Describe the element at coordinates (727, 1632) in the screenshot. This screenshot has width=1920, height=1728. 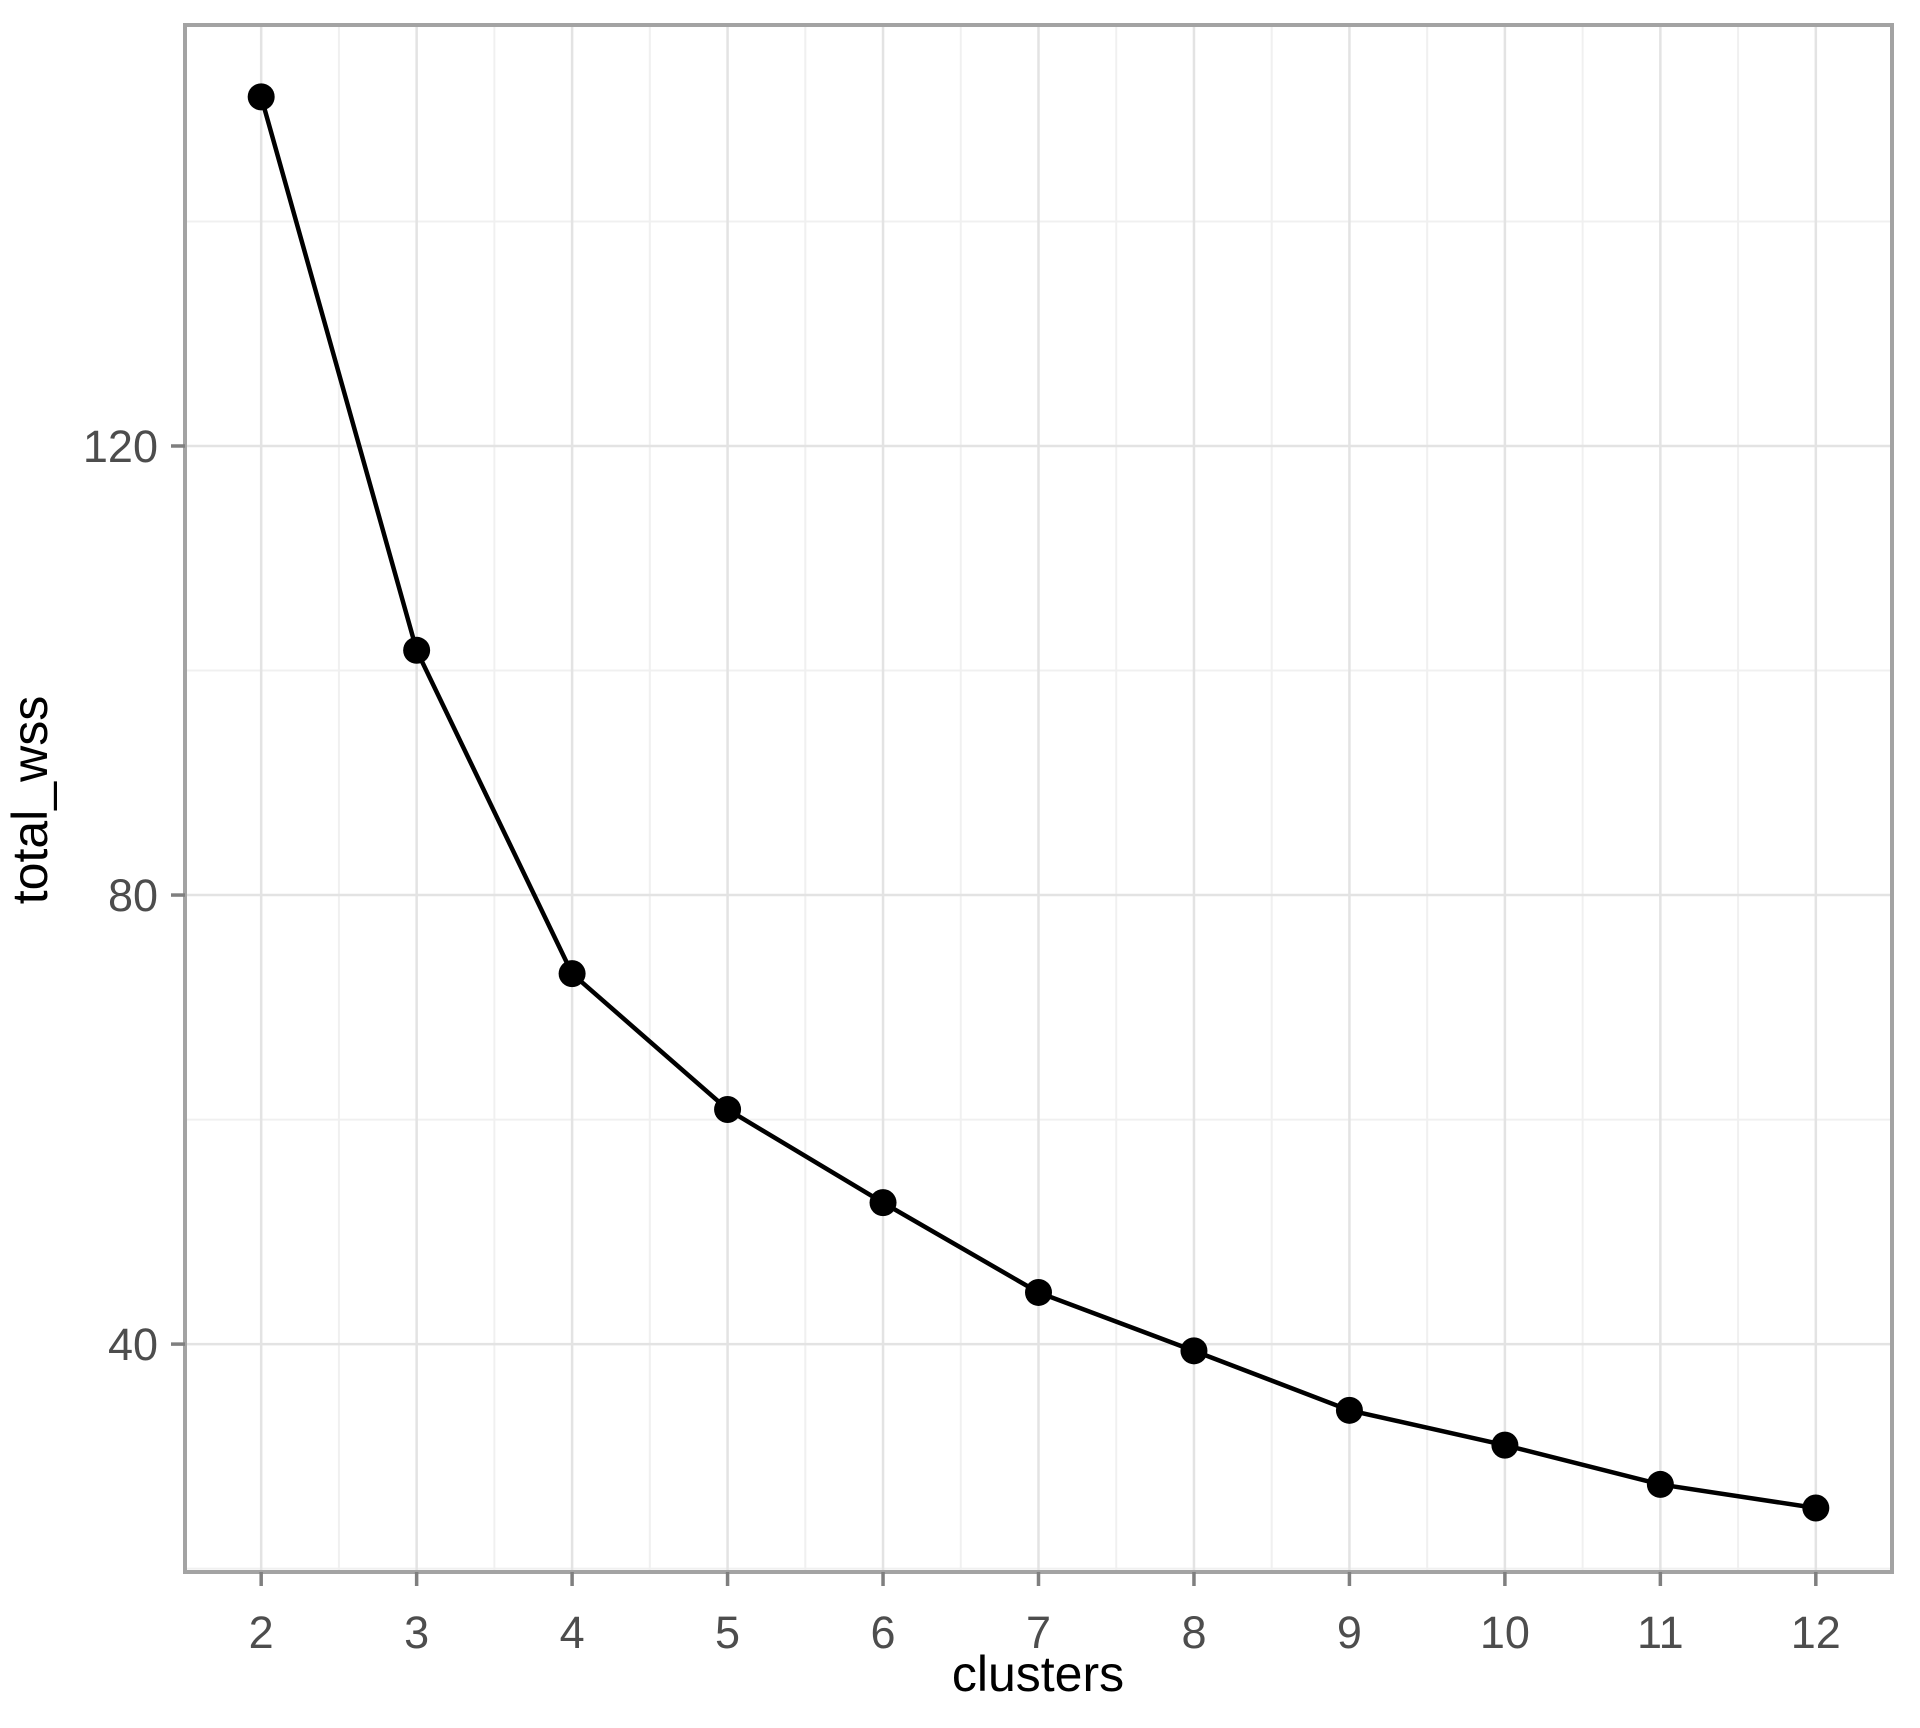
I see `x-tick-label: 5` at that location.